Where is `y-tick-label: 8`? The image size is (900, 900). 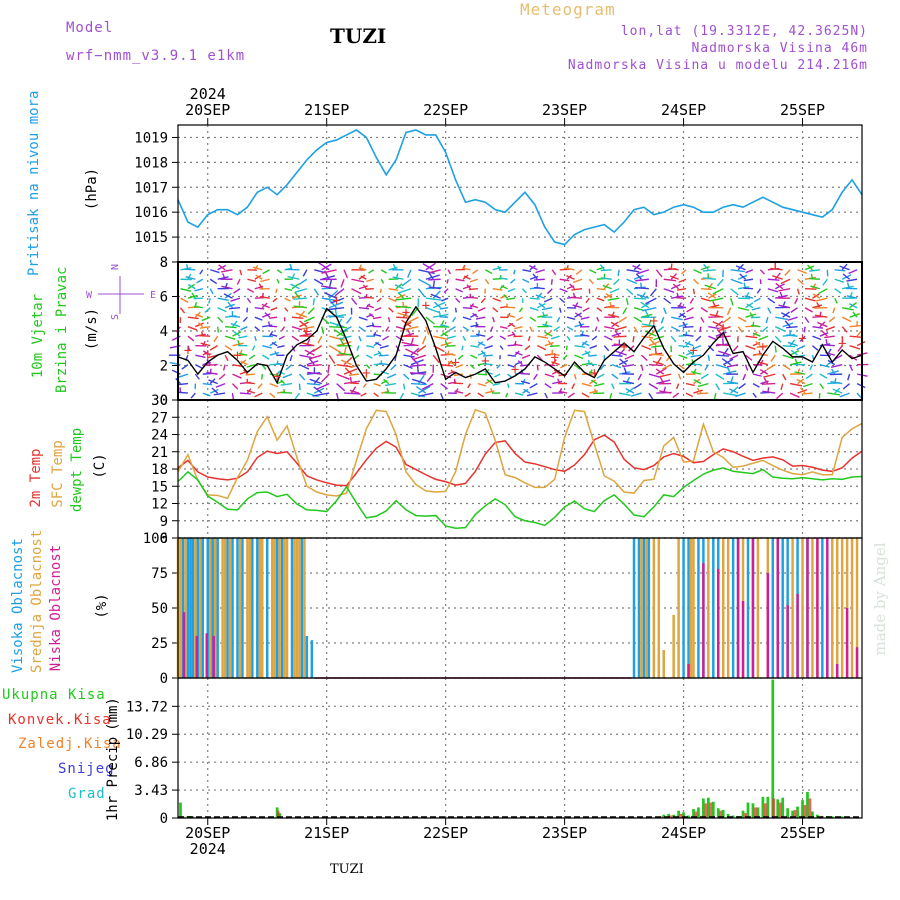
y-tick-label: 8 is located at coordinates (164, 263).